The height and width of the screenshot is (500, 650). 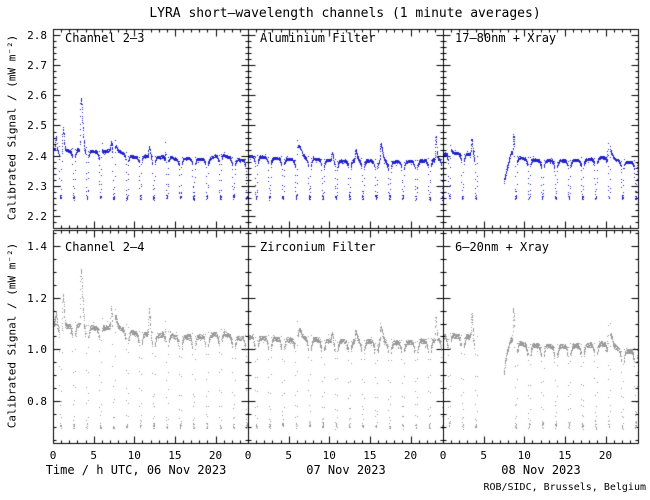 What do you see at coordinates (37, 216) in the screenshot?
I see `y-tick-label: 2.2` at bounding box center [37, 216].